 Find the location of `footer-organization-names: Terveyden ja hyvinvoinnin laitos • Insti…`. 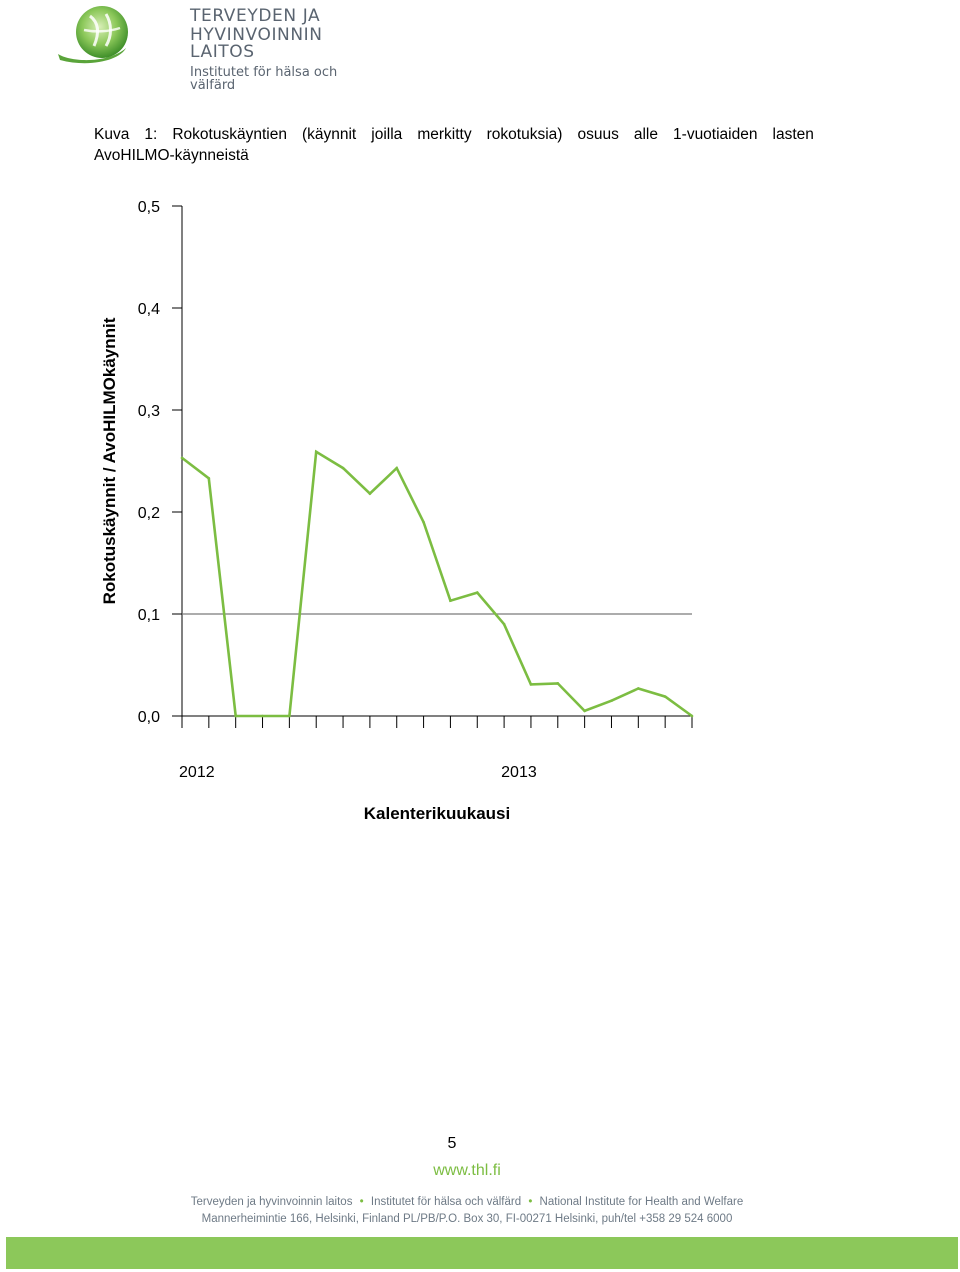

footer-organization-names: Terveyden ja hyvinvoinnin laitos • Insti… is located at coordinates (467, 1202).